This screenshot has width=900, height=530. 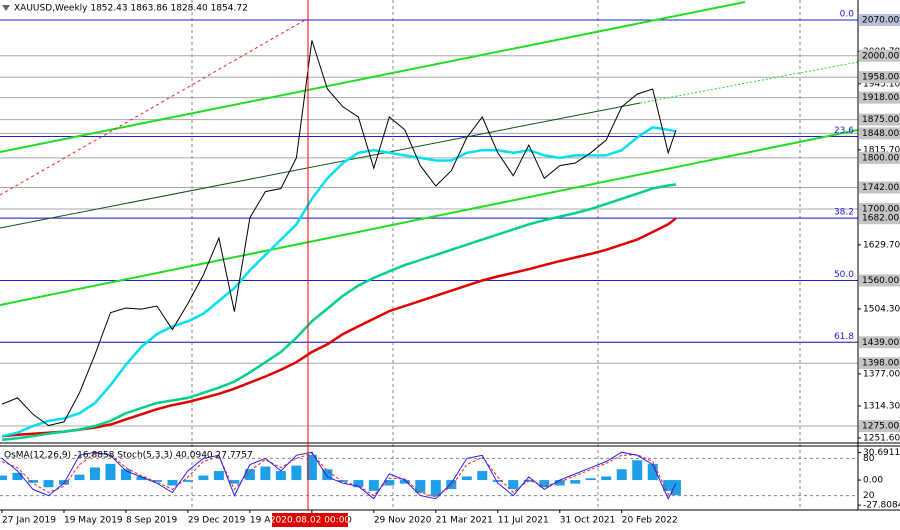 I want to click on level-label: 1742.00, so click(x=880, y=188).